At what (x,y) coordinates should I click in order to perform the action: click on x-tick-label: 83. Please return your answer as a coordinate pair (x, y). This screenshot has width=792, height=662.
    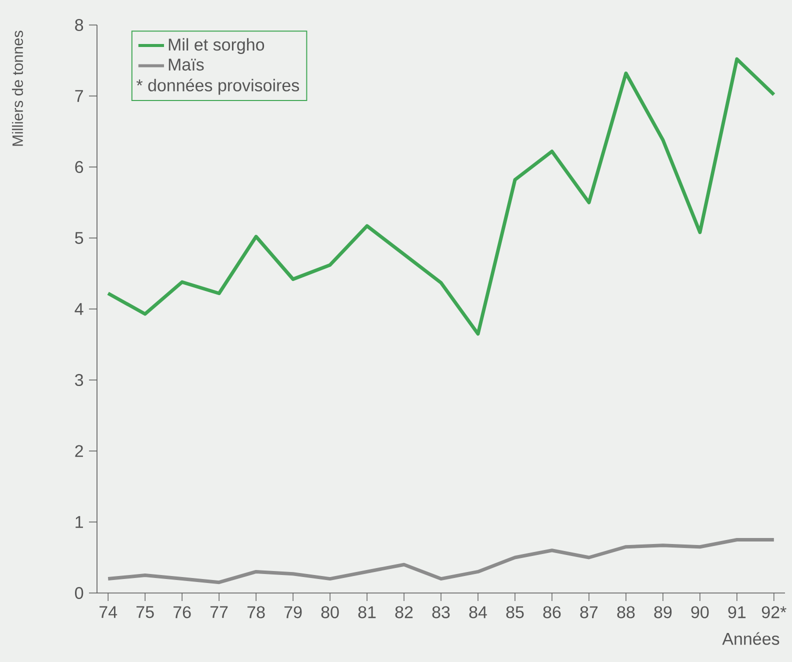
    Looking at the image, I should click on (441, 612).